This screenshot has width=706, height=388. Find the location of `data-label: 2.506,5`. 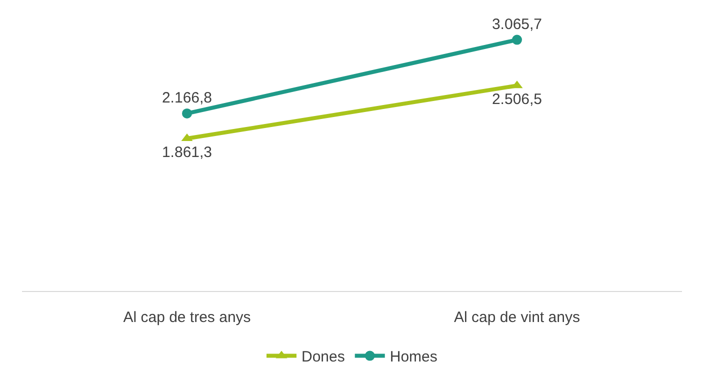

data-label: 2.506,5 is located at coordinates (517, 99).